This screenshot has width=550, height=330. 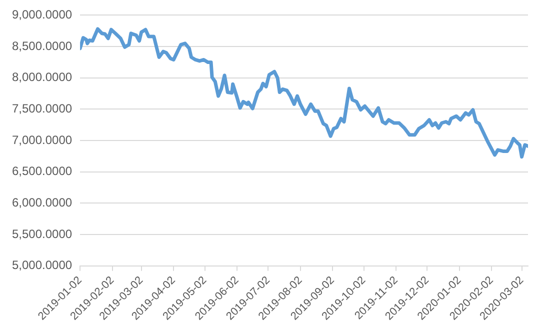 I want to click on y-tick-label: 7,000.0000, so click(x=42, y=139).